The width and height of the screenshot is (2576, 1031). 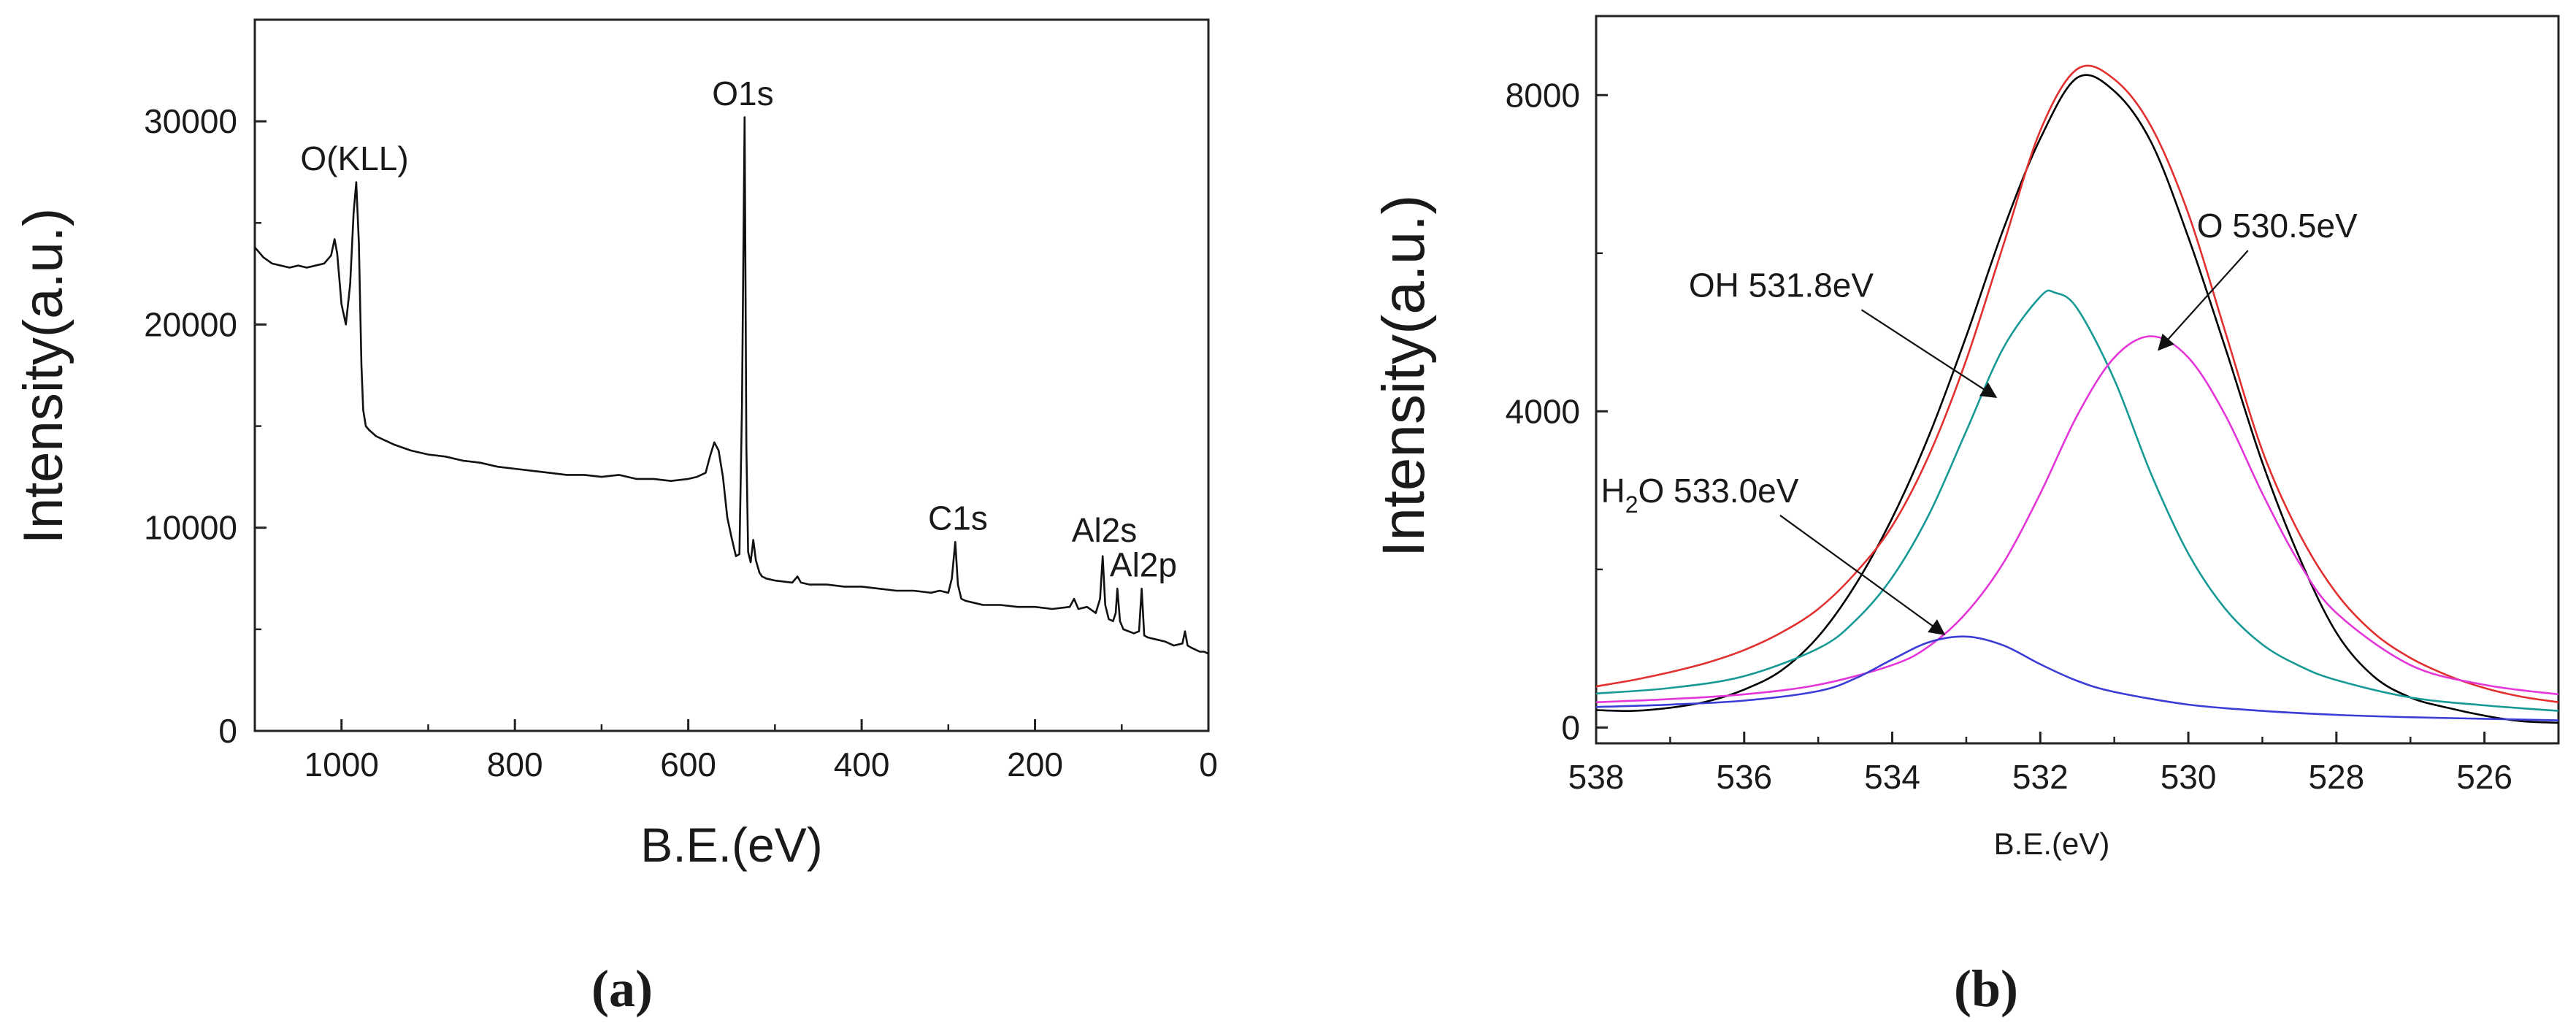 What do you see at coordinates (341, 764) in the screenshot?
I see `chart-a-x-tick-label: 1000` at bounding box center [341, 764].